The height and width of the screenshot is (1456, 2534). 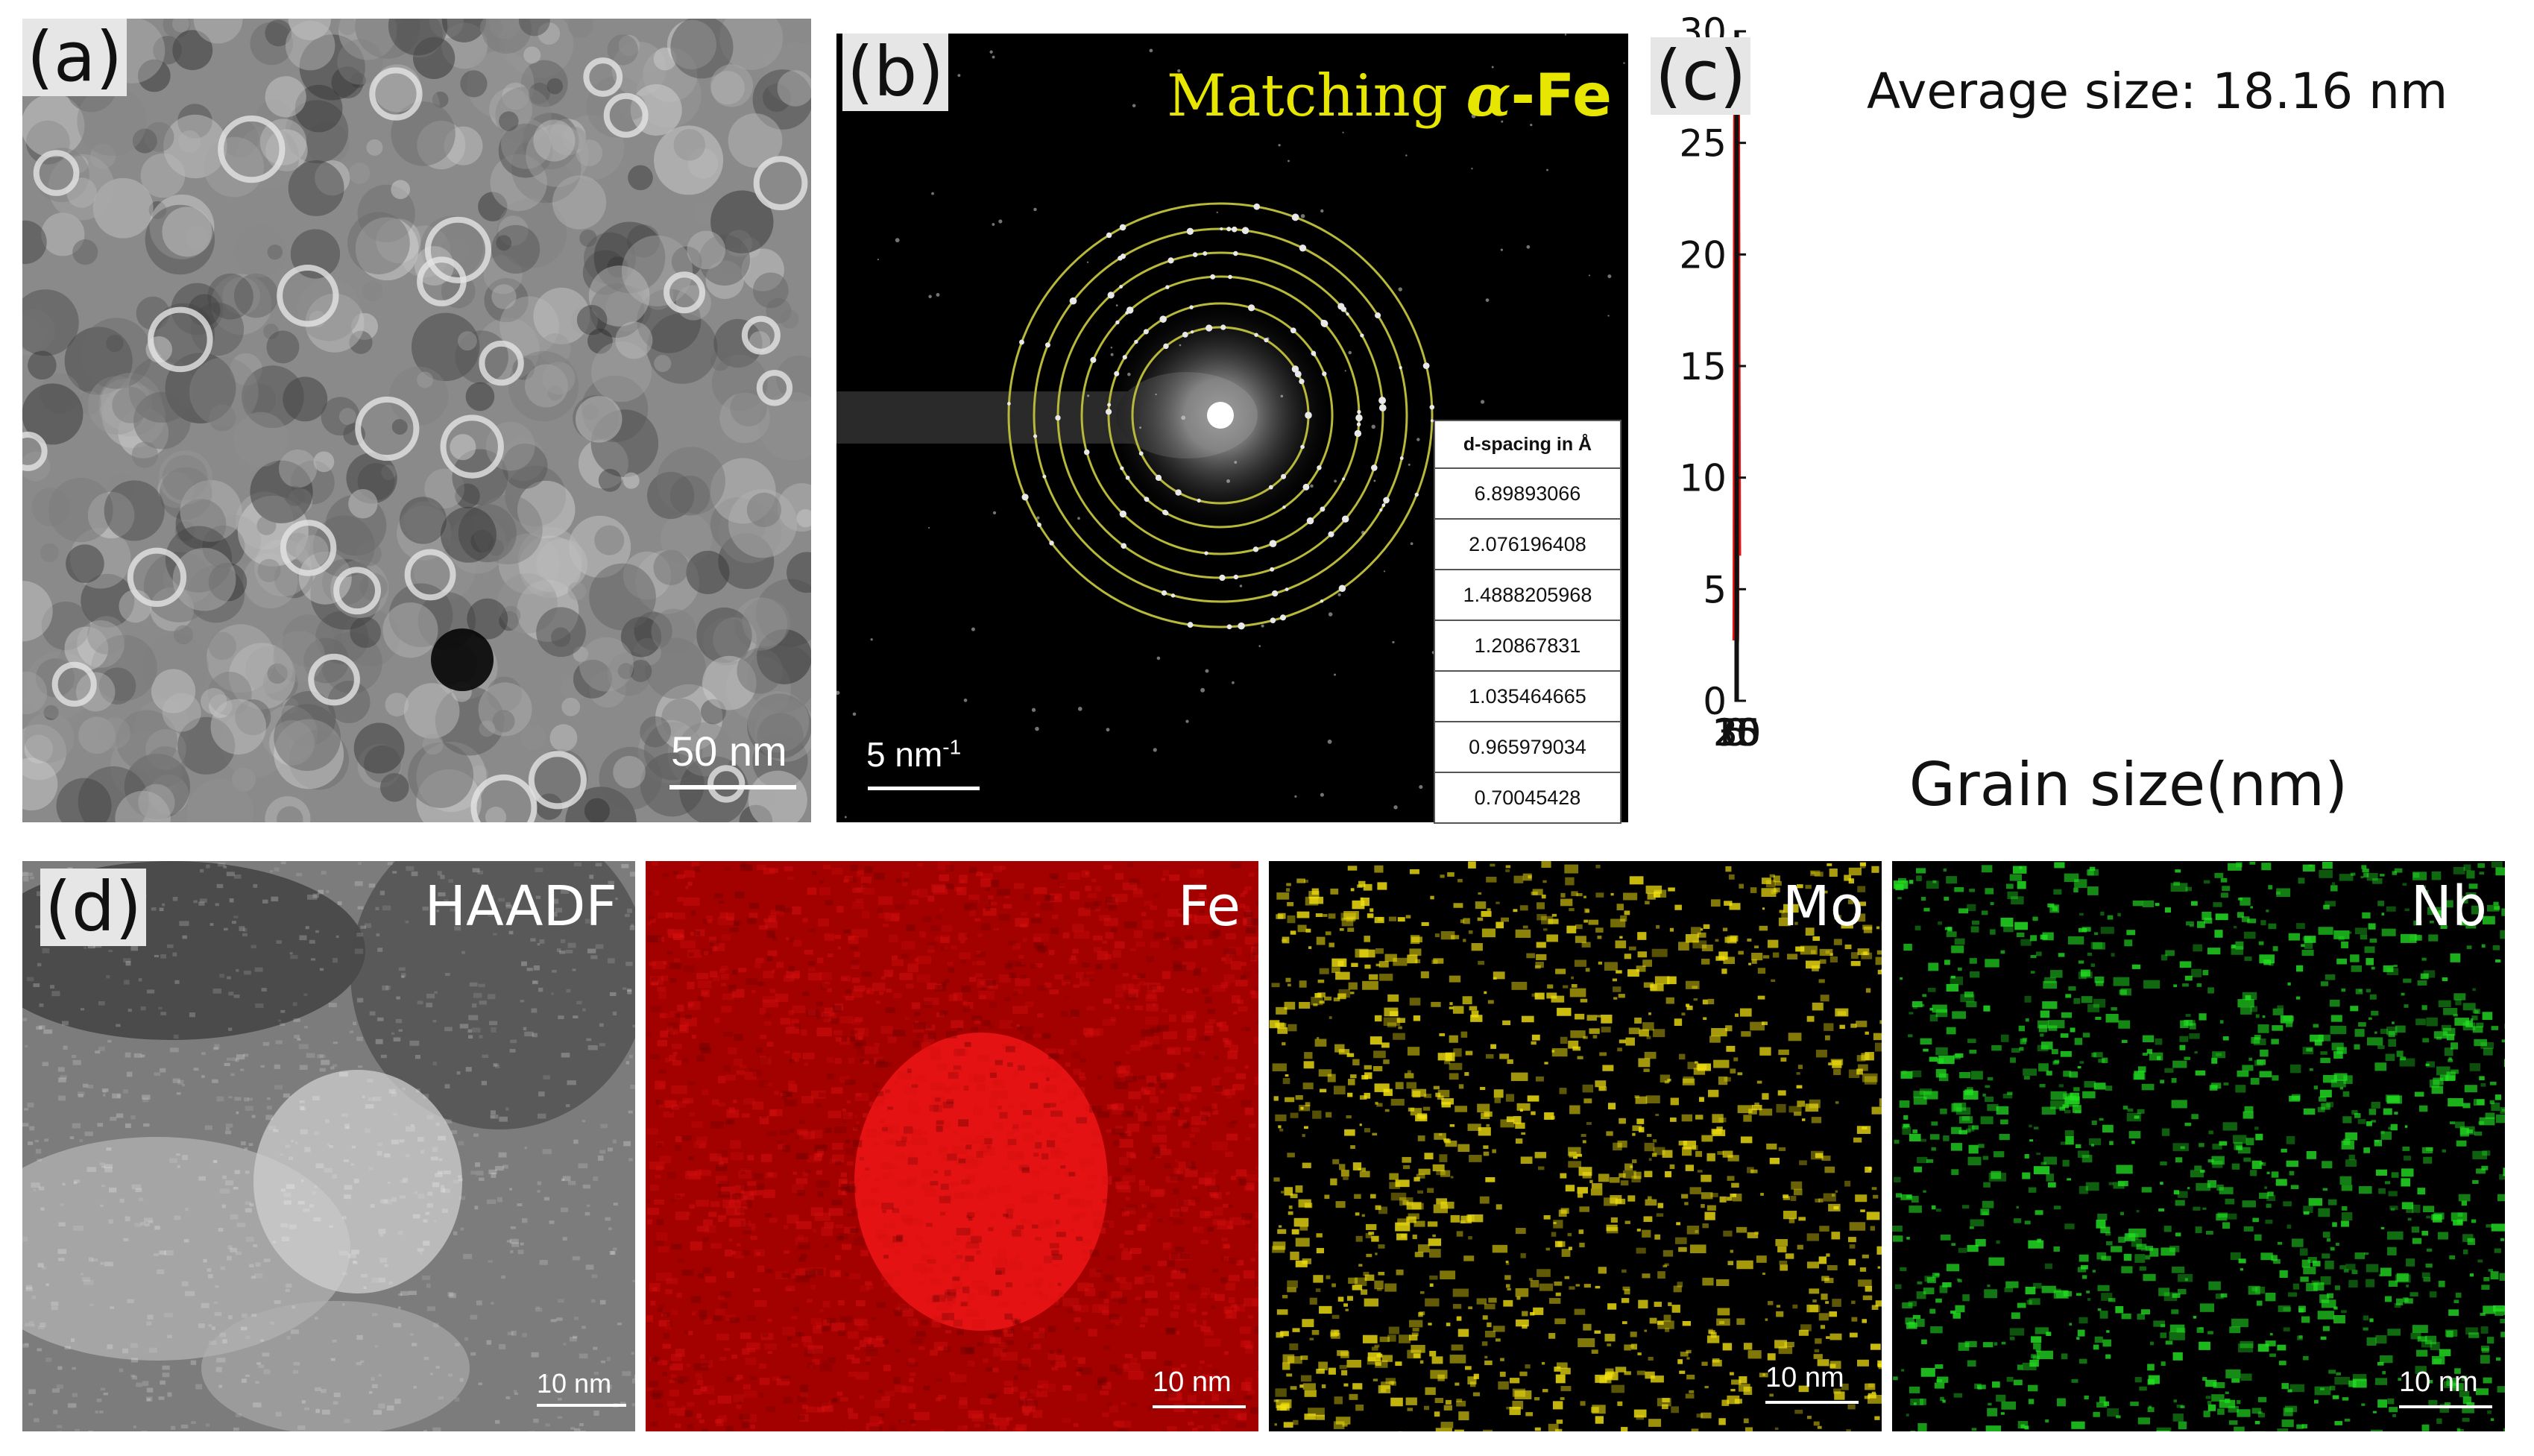 I want to click on match-title-suffix: -Fe, so click(x=1561, y=96).